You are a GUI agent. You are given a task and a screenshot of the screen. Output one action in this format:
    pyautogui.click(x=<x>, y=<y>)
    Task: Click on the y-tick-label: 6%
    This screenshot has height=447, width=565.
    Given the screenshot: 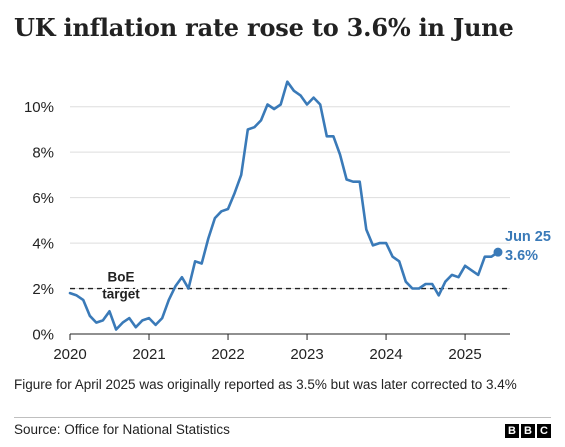 What is the action you would take?
    pyautogui.click(x=43, y=198)
    